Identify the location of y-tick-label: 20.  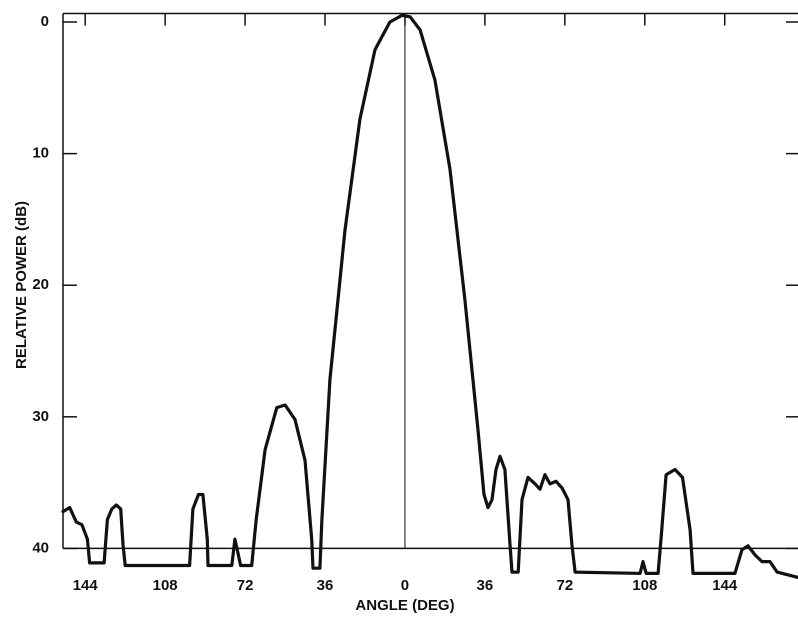
(40, 284).